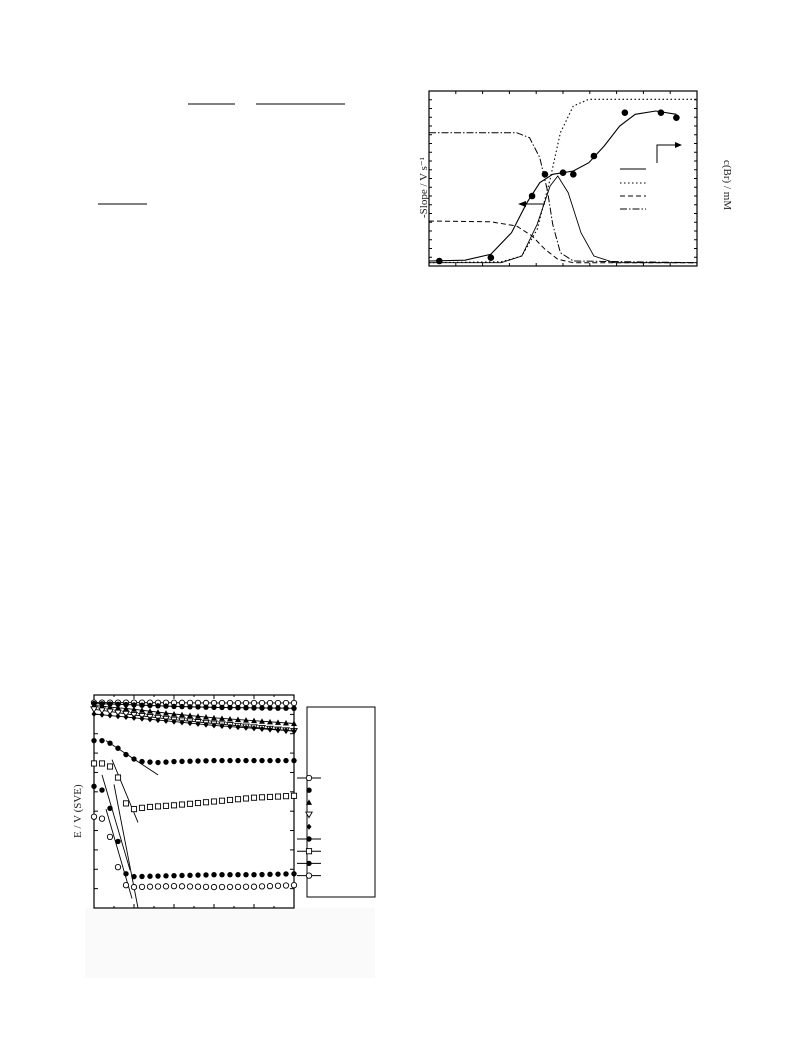 The height and width of the screenshot is (1057, 793). What do you see at coordinates (563, 178) in the screenshot?
I see `fig1-plot` at bounding box center [563, 178].